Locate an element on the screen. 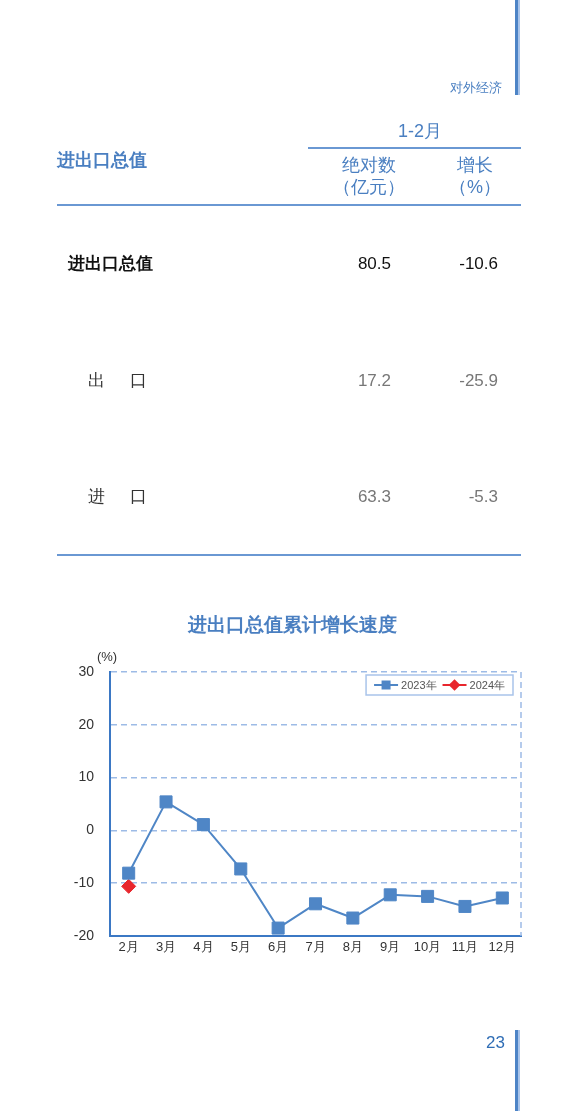 The image size is (584, 1111). x-tick-label: 10月 is located at coordinates (427, 947).